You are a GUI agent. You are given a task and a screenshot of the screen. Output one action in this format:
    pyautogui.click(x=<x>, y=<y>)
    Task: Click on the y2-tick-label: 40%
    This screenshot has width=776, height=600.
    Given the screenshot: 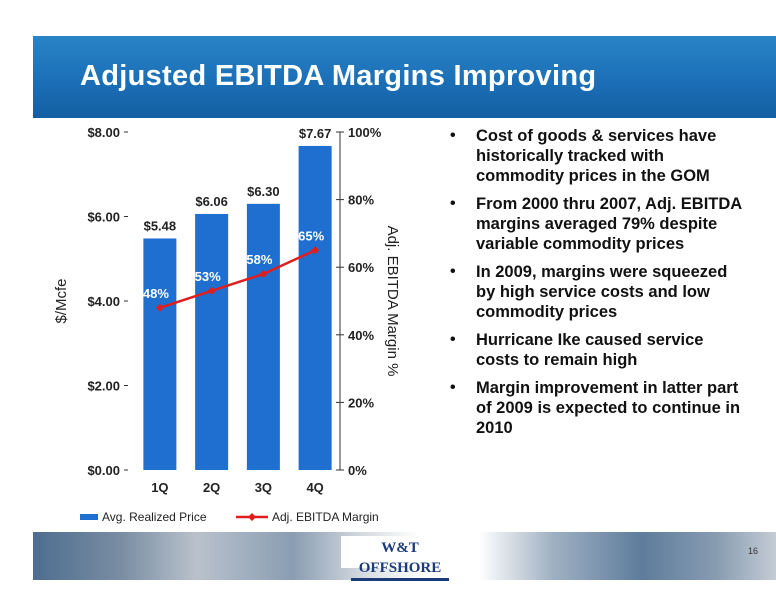 What is the action you would take?
    pyautogui.click(x=361, y=335)
    